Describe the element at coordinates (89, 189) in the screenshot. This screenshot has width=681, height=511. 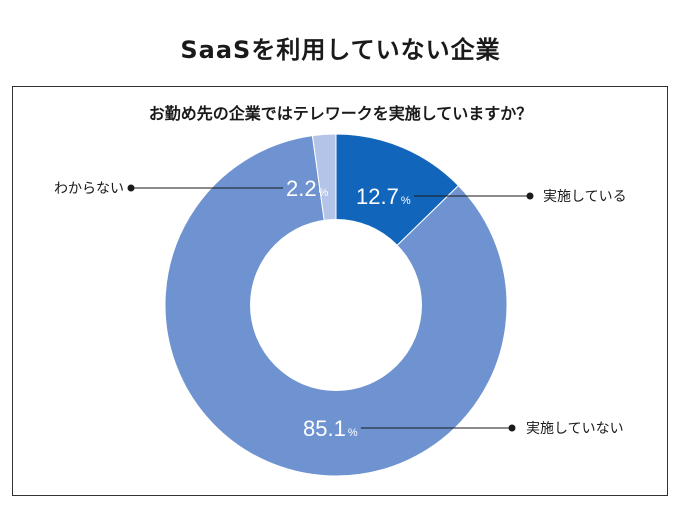
I see `category-label: わからない` at that location.